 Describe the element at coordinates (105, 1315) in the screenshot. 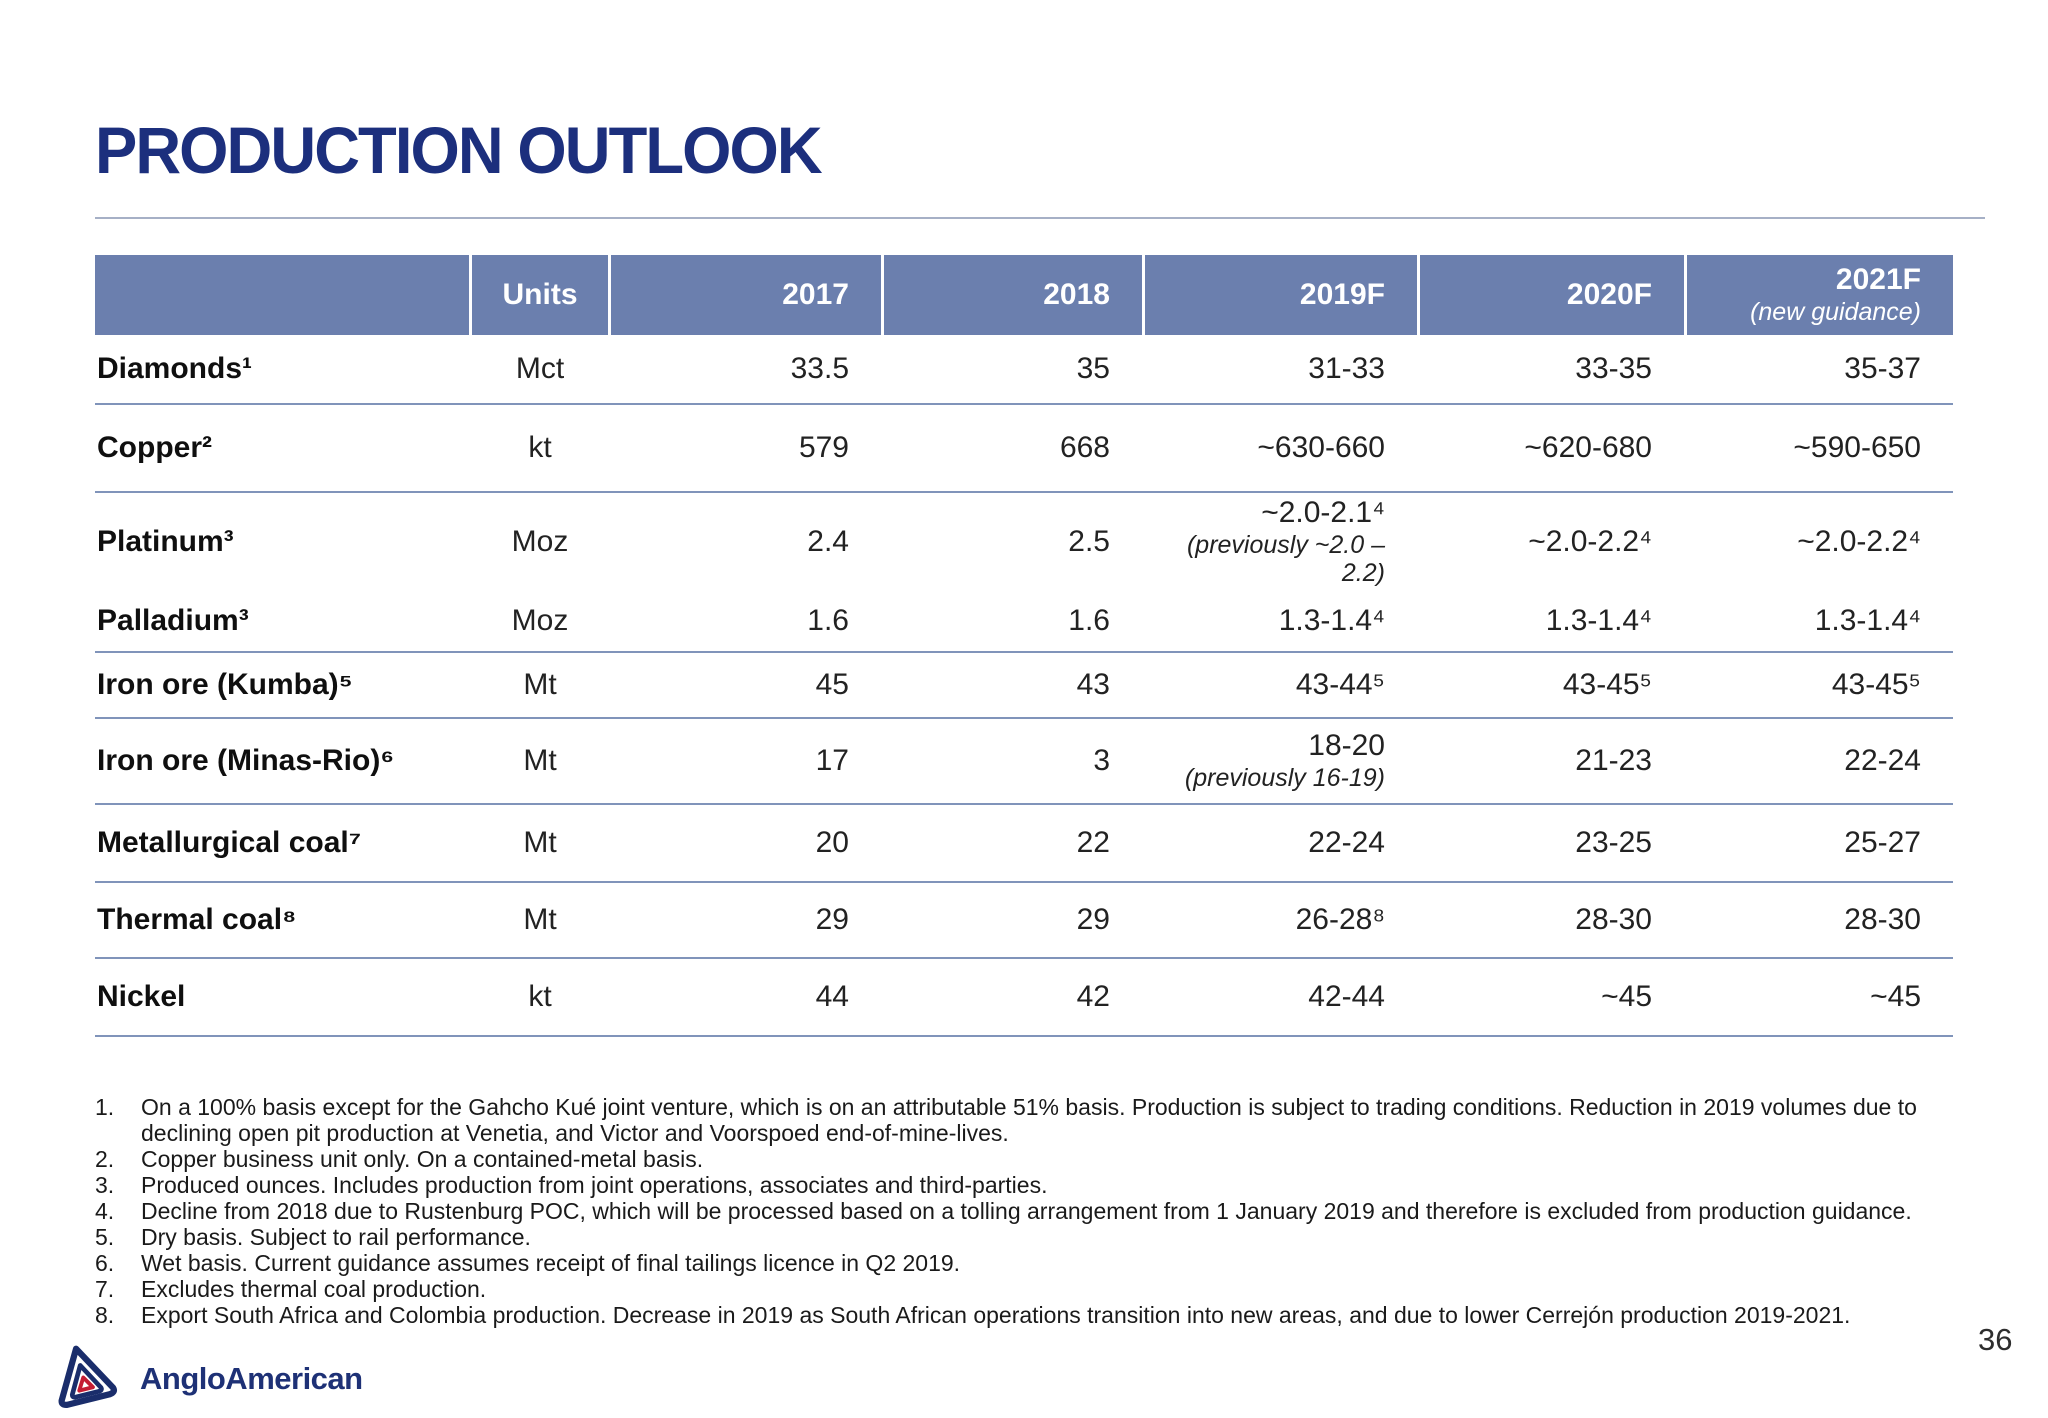

I see `footnote-number: 8.` at that location.